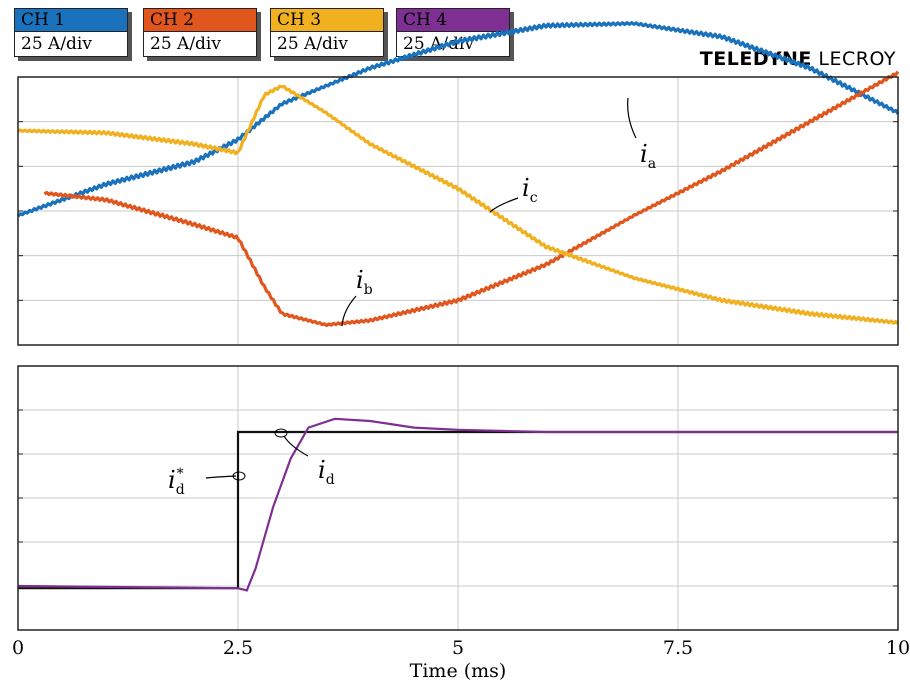  I want to click on channel-name: CH 1, so click(71, 20).